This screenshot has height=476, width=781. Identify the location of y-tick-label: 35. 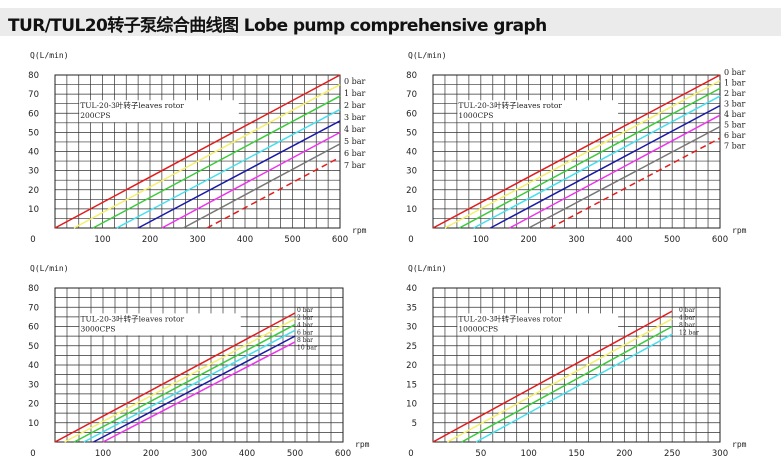
(411, 308).